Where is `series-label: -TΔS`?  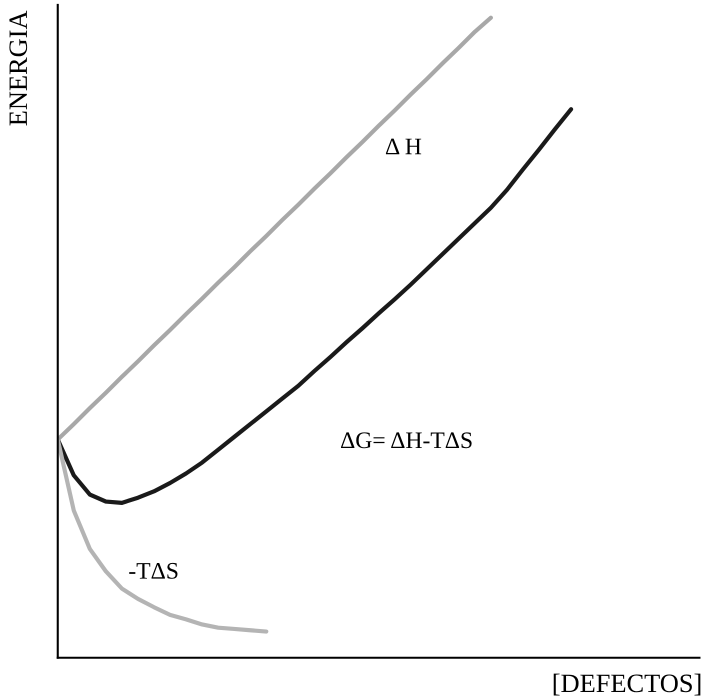 series-label: -TΔS is located at coordinates (153, 570).